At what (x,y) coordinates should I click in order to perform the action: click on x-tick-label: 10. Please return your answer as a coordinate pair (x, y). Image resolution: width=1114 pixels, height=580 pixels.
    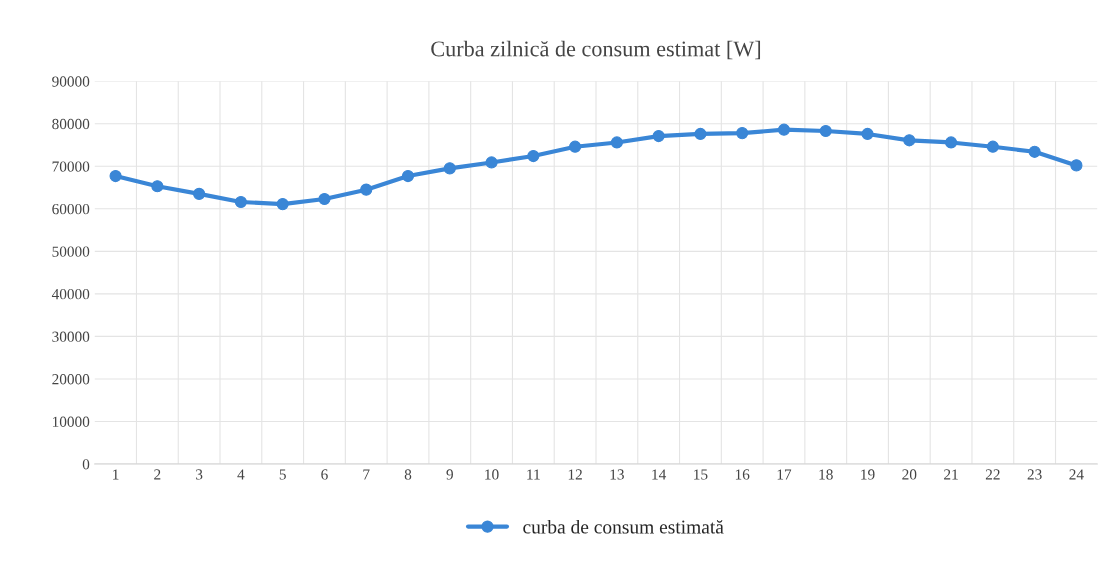
    Looking at the image, I should click on (492, 474).